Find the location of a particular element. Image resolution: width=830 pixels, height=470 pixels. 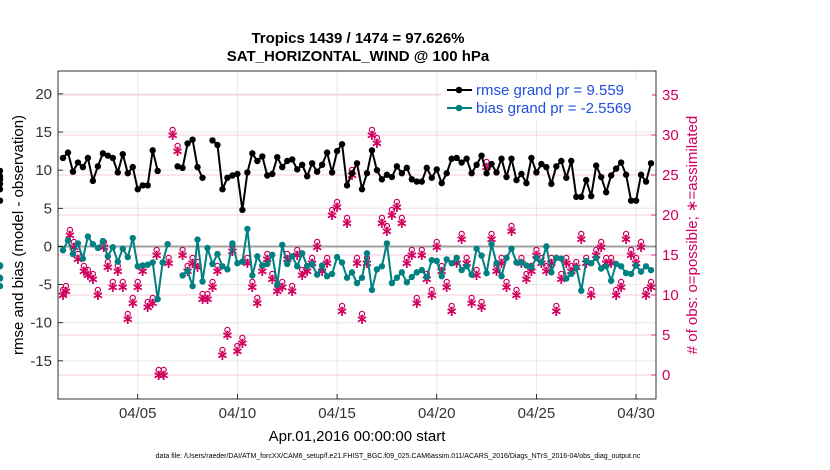

x-tick-label: 04/30 is located at coordinates (636, 413).